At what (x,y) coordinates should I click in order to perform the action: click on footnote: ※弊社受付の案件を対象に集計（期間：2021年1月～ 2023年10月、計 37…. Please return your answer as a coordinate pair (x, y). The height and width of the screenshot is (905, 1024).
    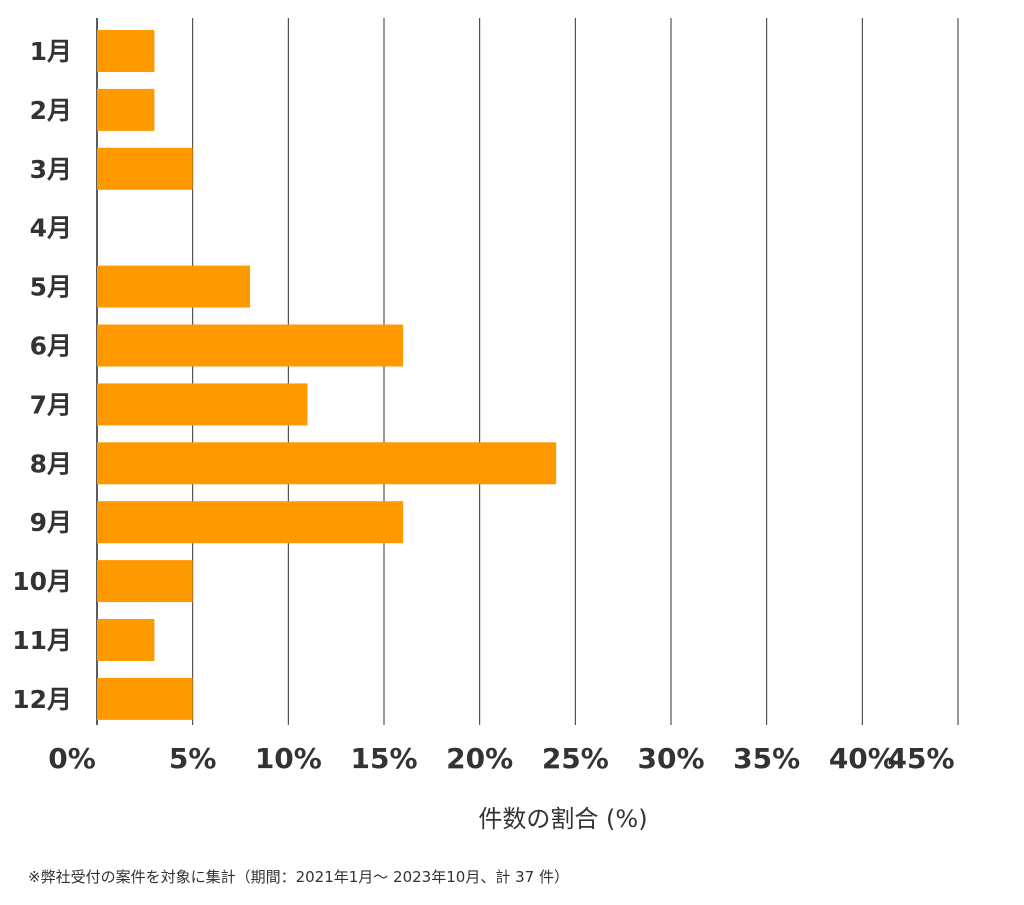
    Looking at the image, I should click on (298, 877).